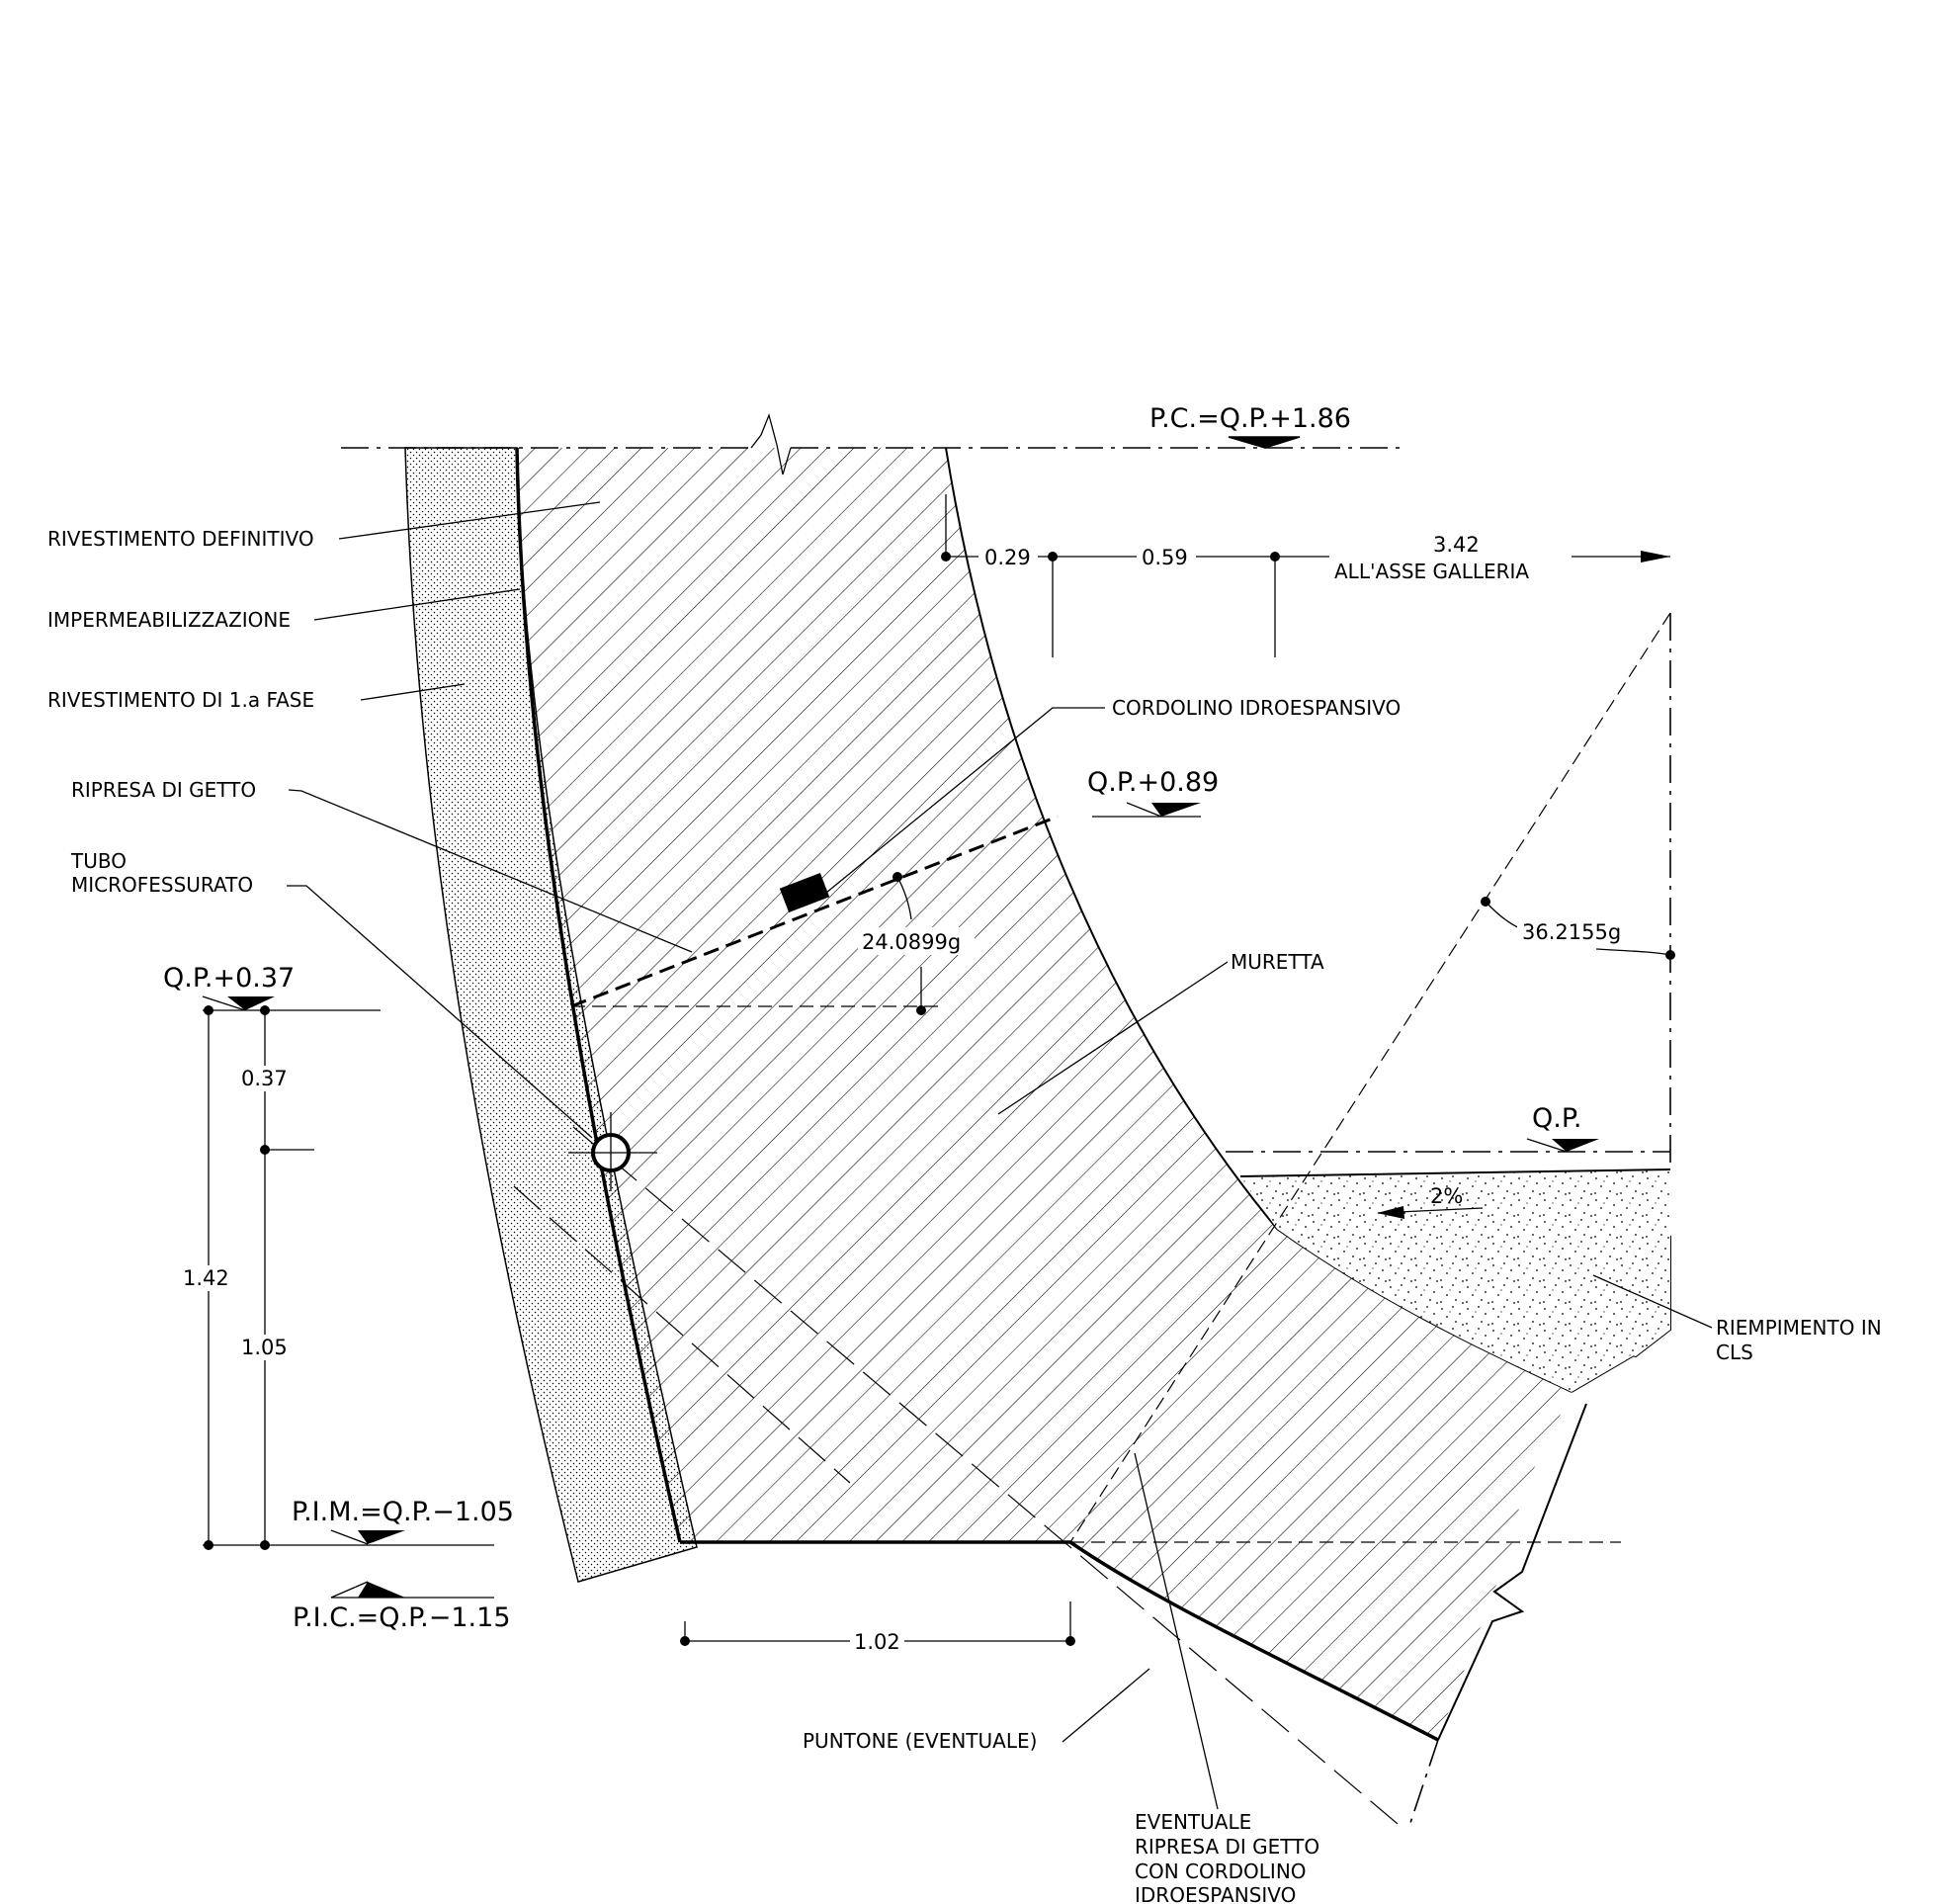 The width and height of the screenshot is (1955, 1904). I want to click on leader-cordolino, so click(965, 800).